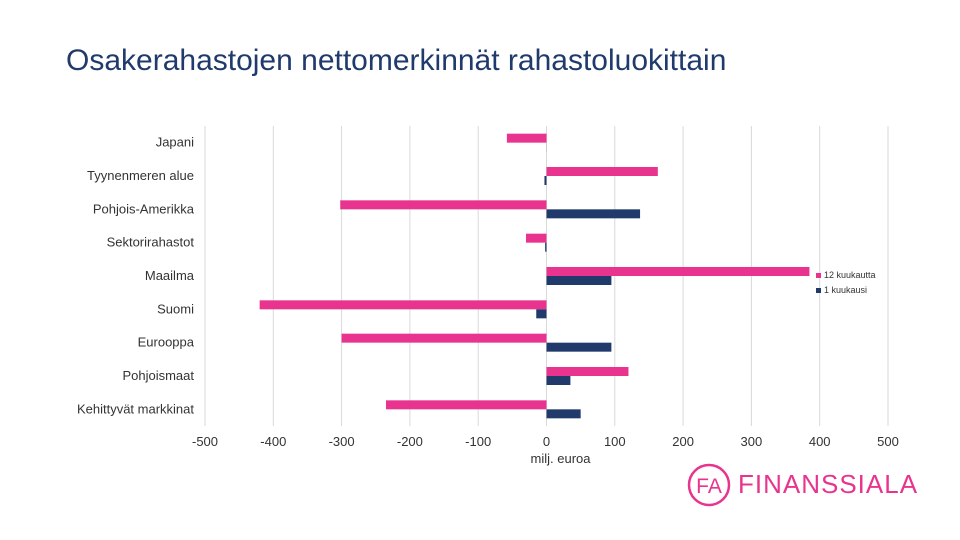  I want to click on category-label: Sektorirahastot, so click(151, 242).